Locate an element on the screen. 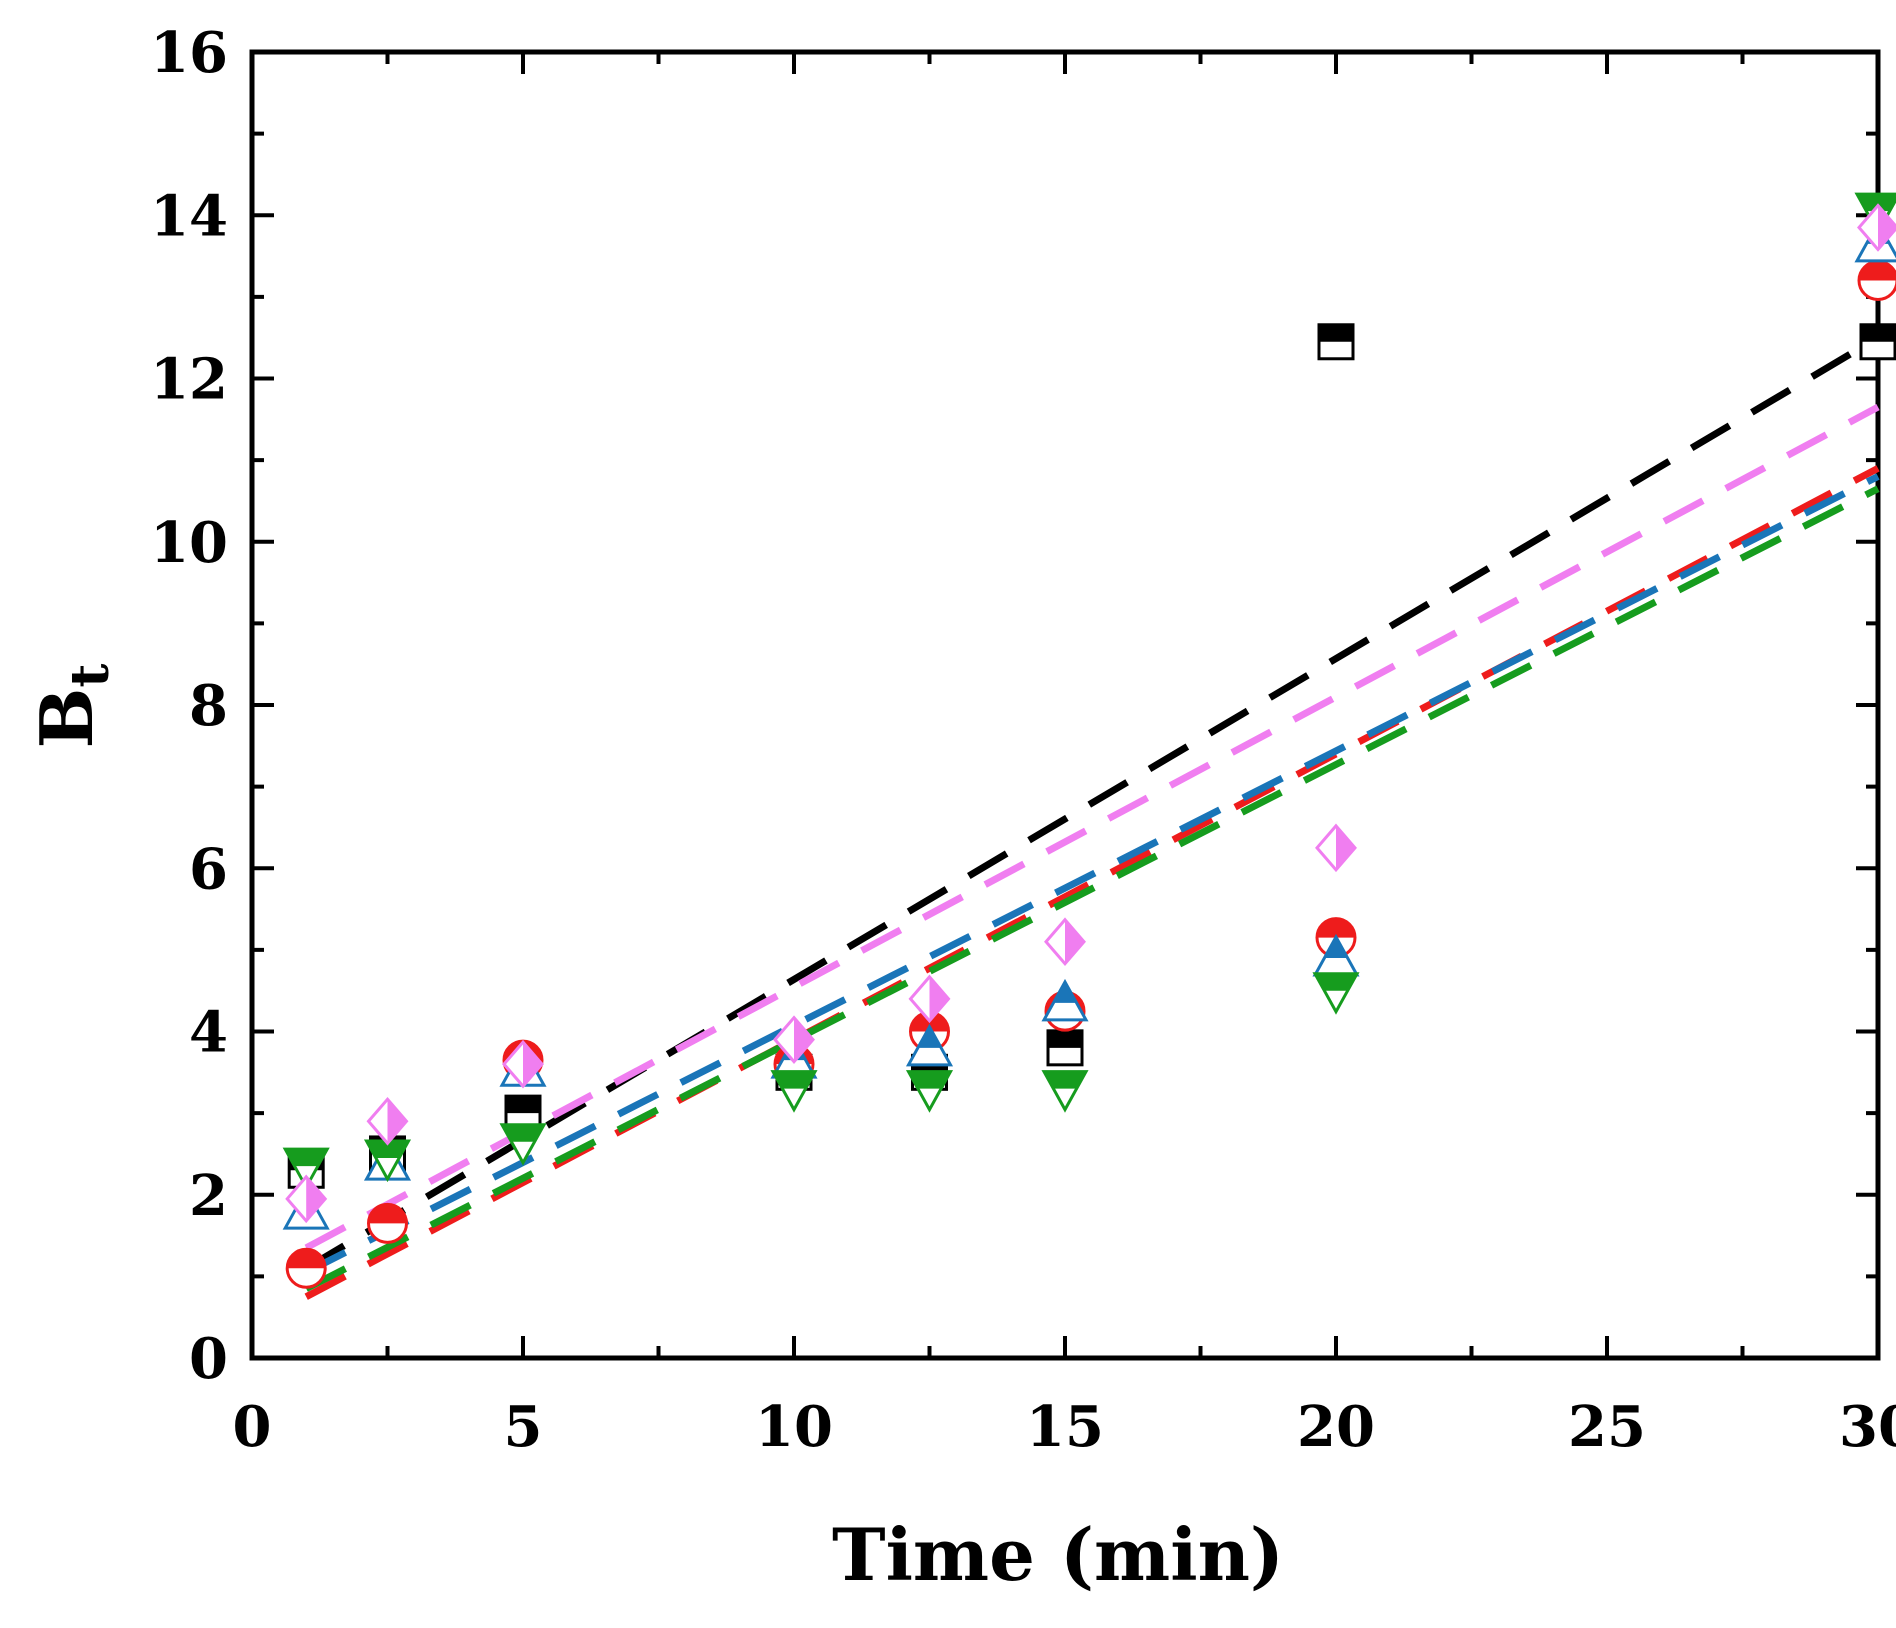 The image size is (1896, 1628). y-axis-title-main: B is located at coordinates (66, 718).